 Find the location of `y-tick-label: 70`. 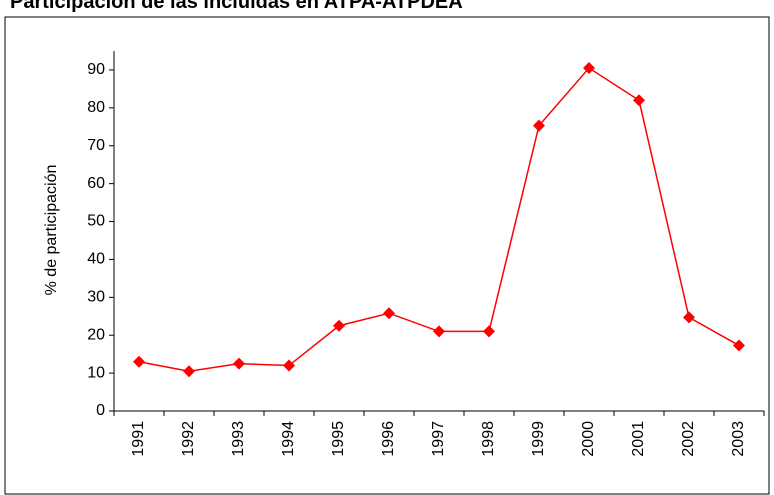

y-tick-label: 70 is located at coordinates (96, 145).